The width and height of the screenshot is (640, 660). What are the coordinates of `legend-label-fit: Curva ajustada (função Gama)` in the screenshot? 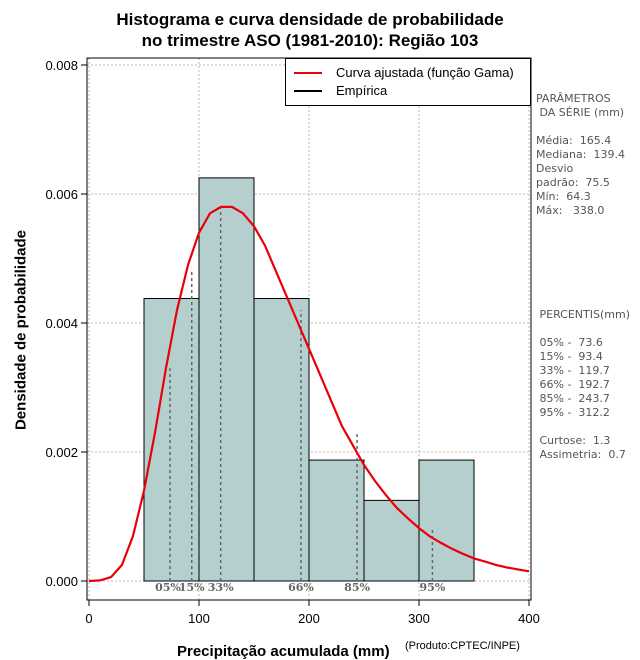 It's located at (425, 72).